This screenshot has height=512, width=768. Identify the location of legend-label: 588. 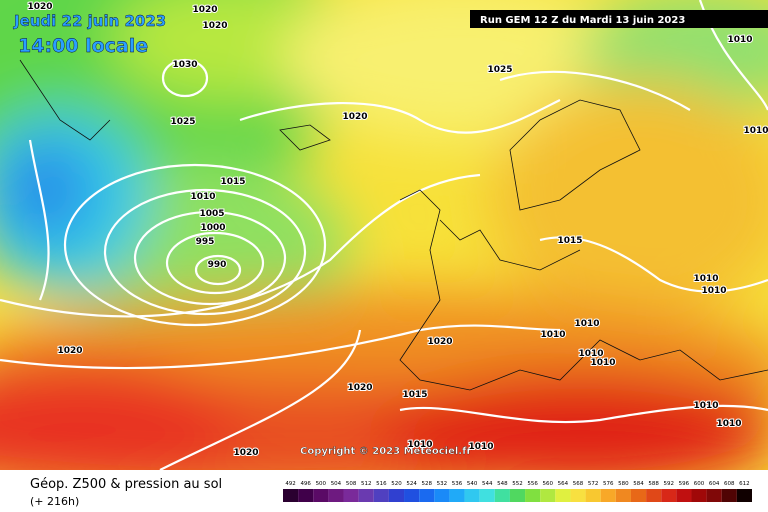
(653, 484).